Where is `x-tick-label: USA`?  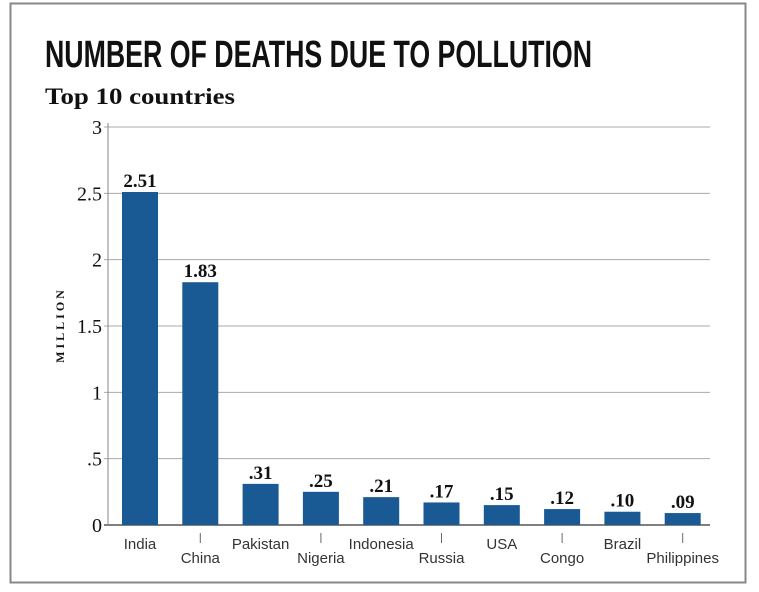
x-tick-label: USA is located at coordinates (501, 544).